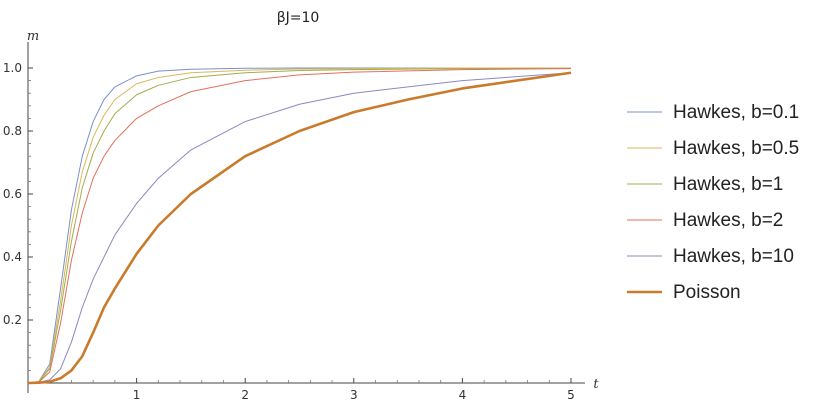  I want to click on legend-label-hawkes-b-10: Hawkes, b=10, so click(733, 256).